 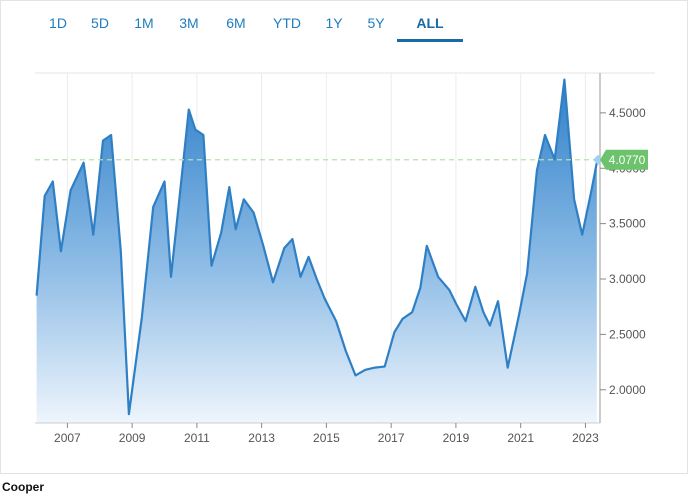 I want to click on tab-ytd: YTD, so click(x=287, y=23).